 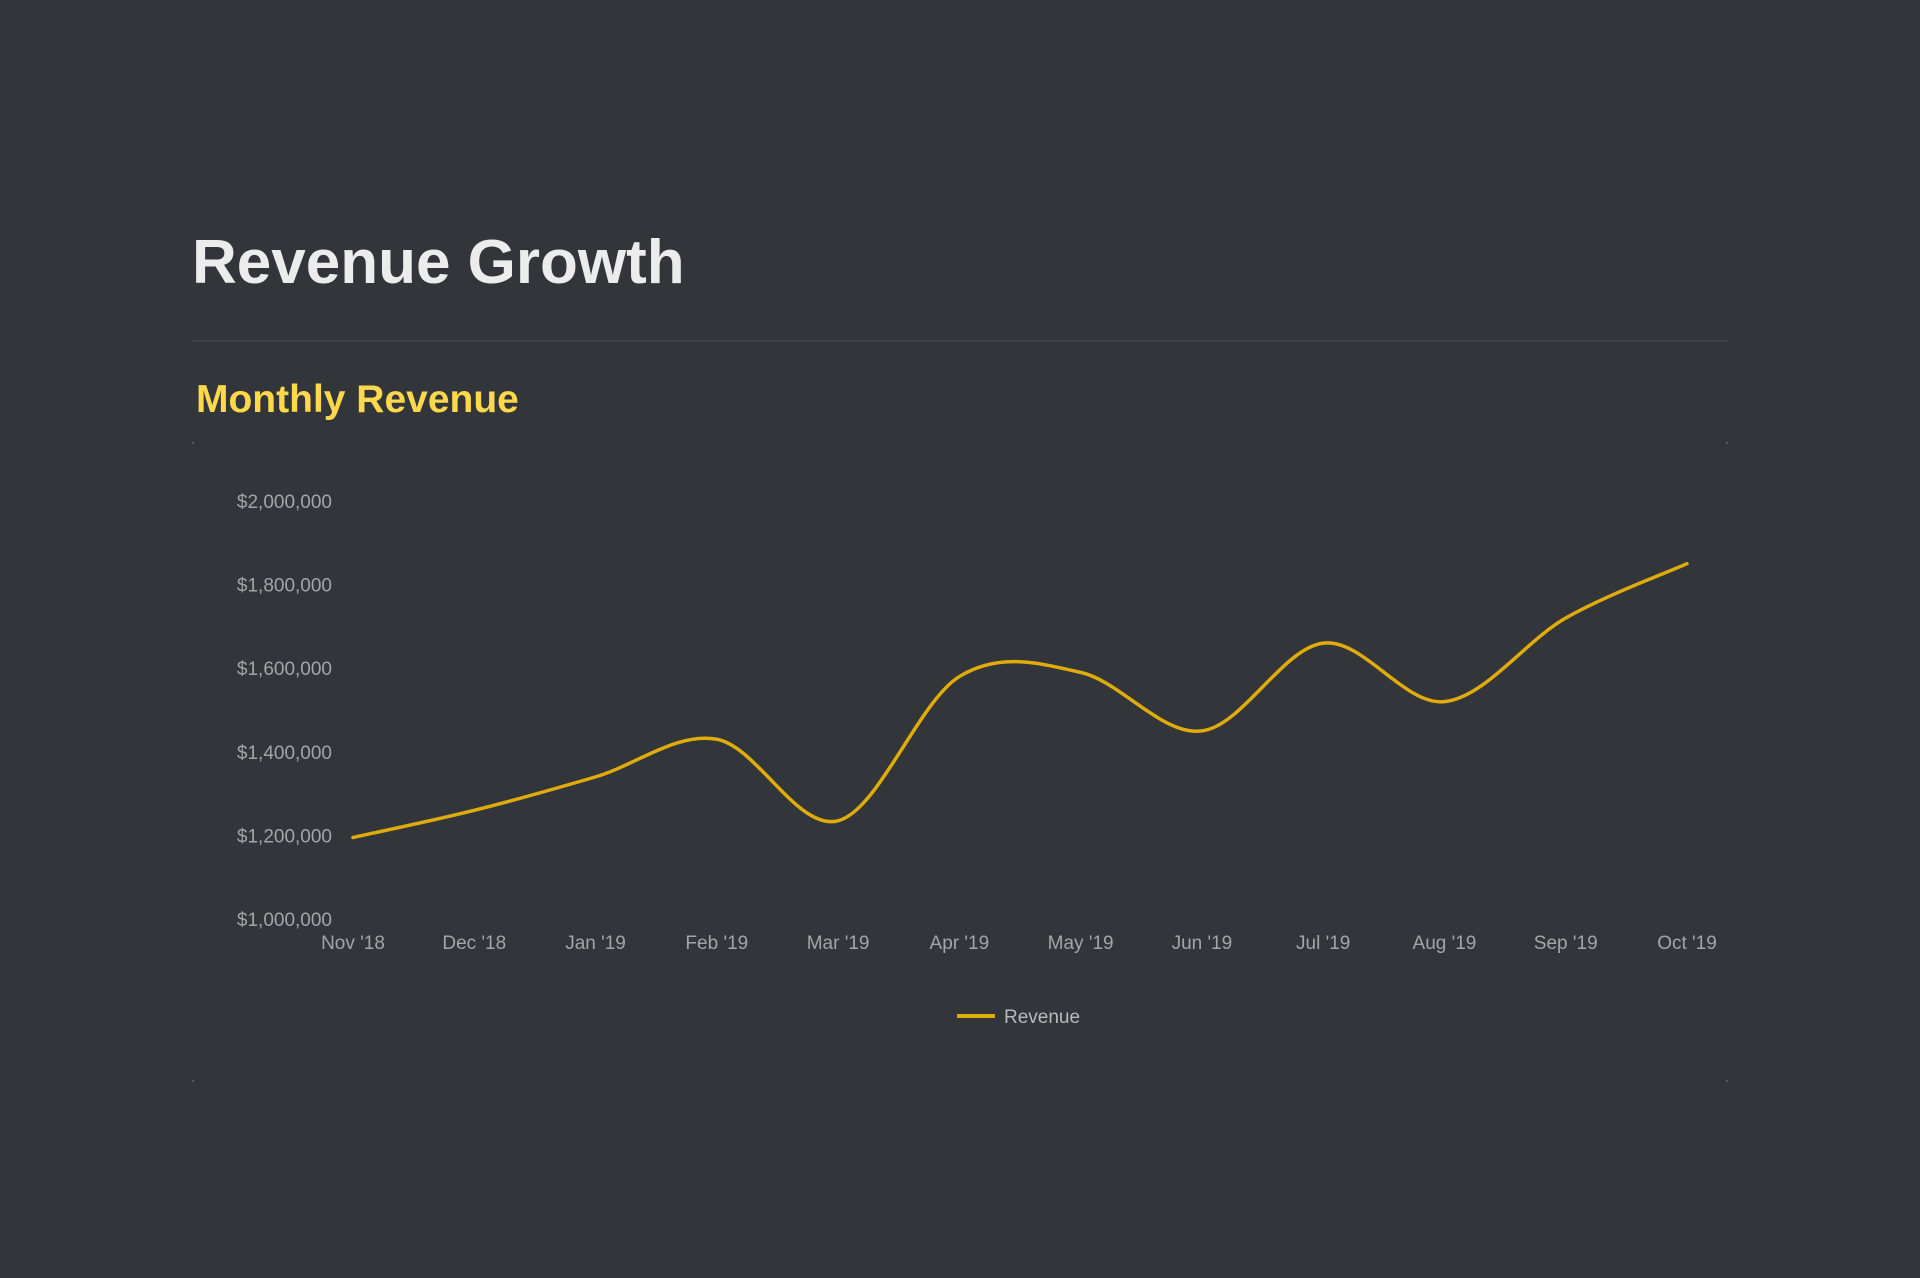 What do you see at coordinates (960, 943) in the screenshot?
I see `x-tick-label: Apr '19` at bounding box center [960, 943].